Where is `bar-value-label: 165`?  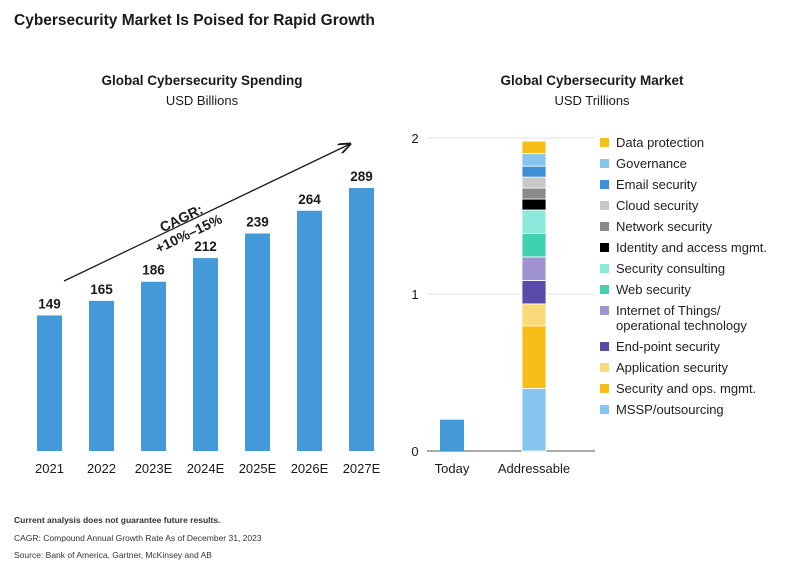
bar-value-label: 165 is located at coordinates (101, 289).